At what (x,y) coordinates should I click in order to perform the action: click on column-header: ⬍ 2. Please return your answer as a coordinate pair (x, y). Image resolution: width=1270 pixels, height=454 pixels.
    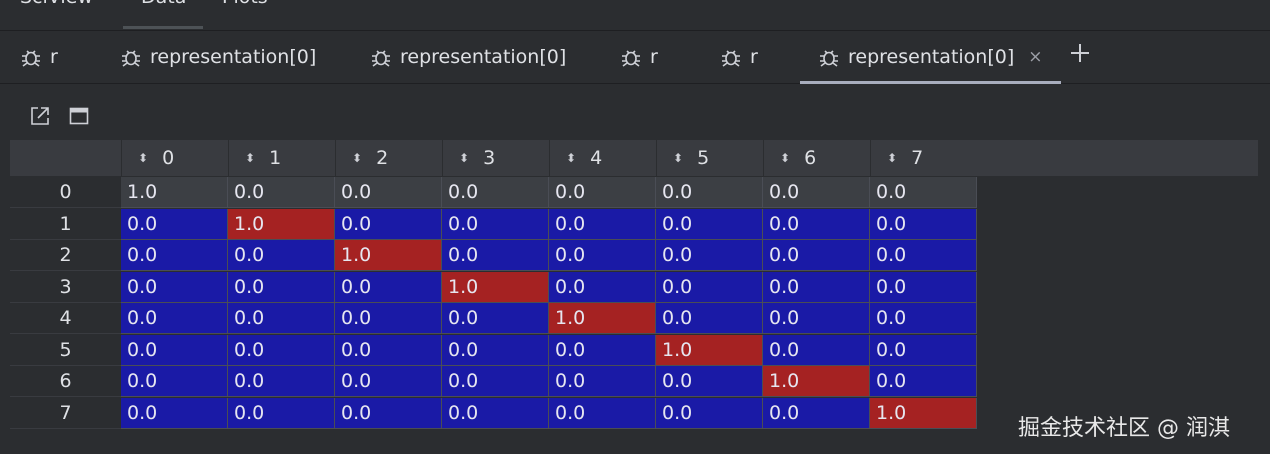
    Looking at the image, I should click on (388, 158).